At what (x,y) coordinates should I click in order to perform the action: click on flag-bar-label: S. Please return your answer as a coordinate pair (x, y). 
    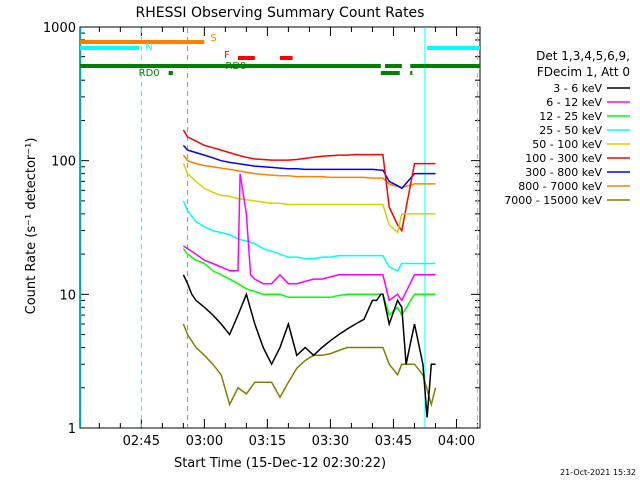
    Looking at the image, I should click on (213, 38).